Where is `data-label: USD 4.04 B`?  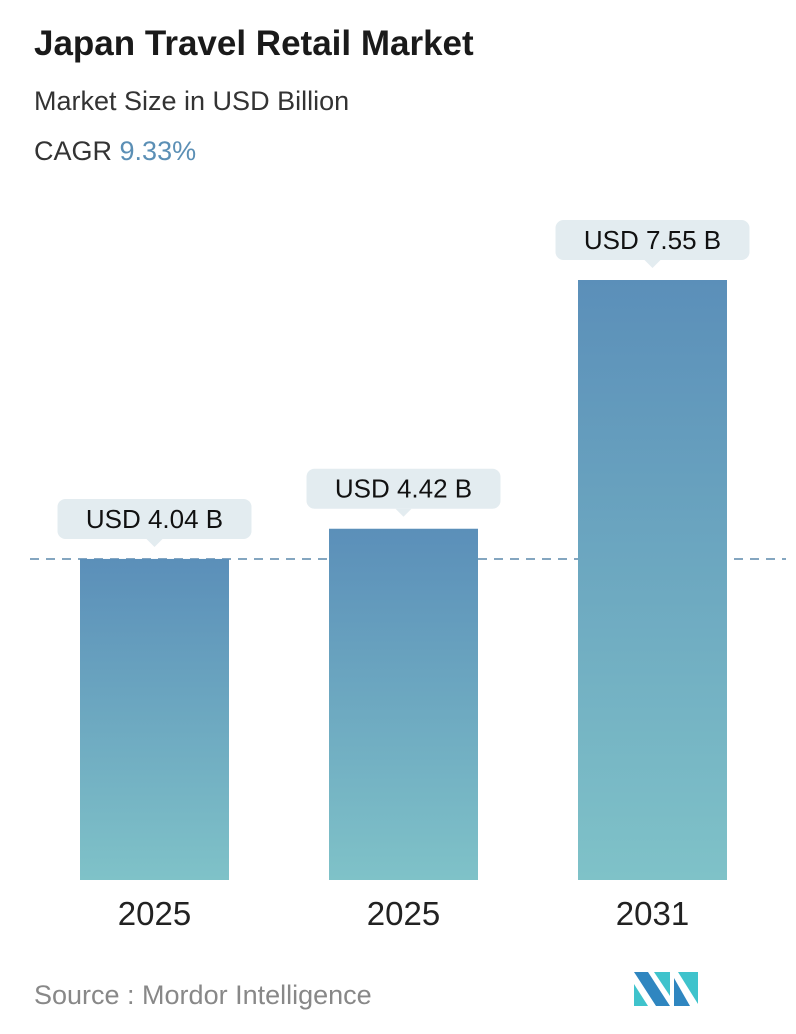
data-label: USD 4.04 B is located at coordinates (154, 519).